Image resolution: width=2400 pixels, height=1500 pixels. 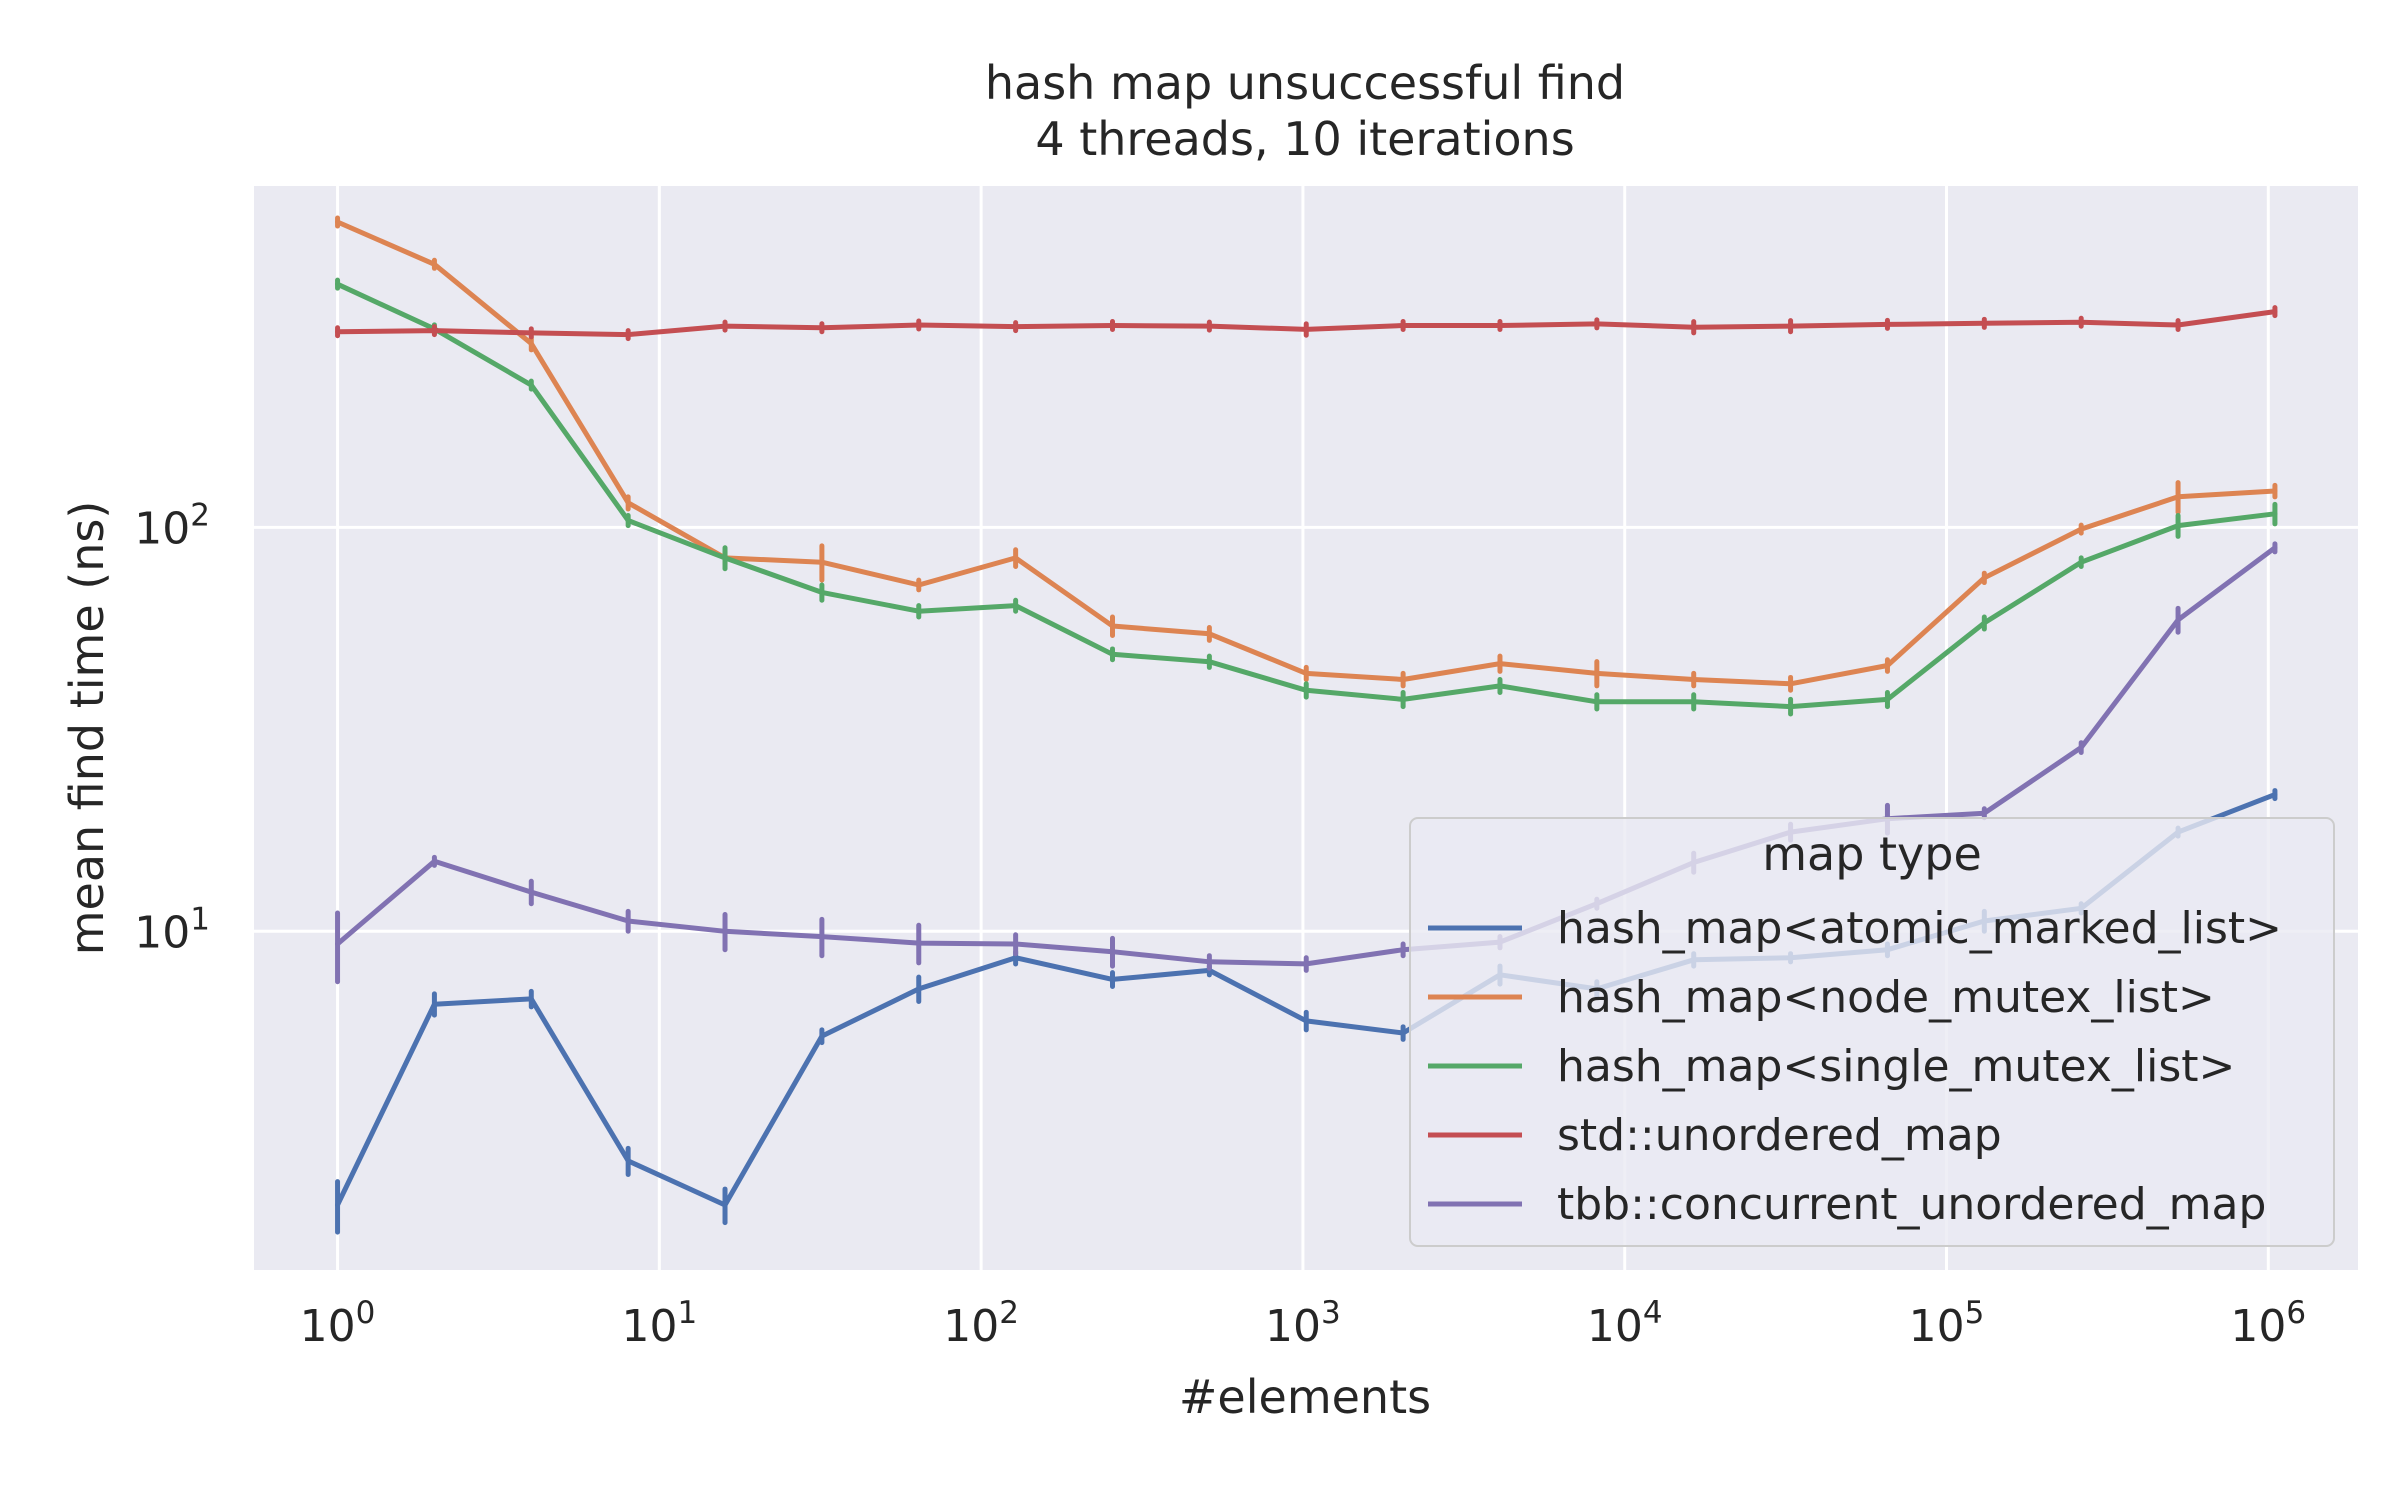 I want to click on legend-box, so click(x=1872, y=1032).